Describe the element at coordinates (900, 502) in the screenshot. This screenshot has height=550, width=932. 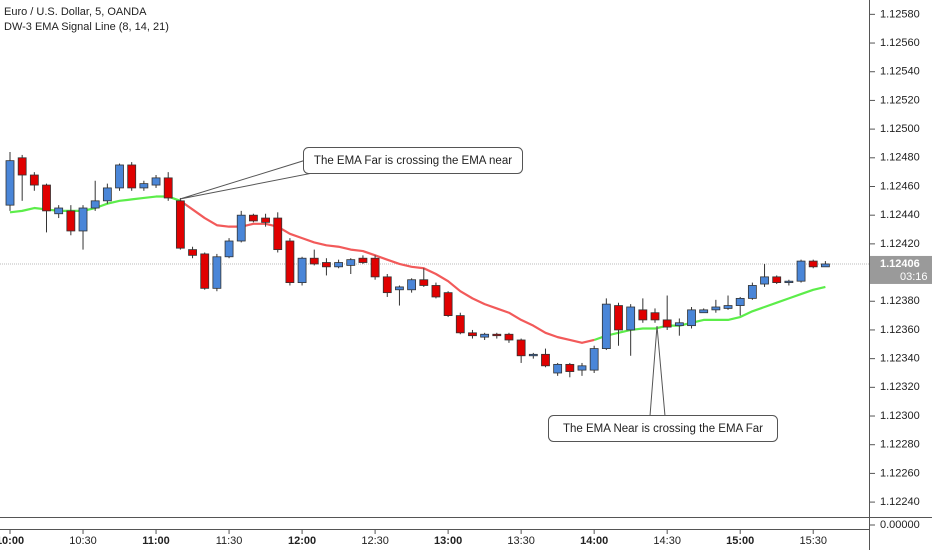
I see `y-tick-label: 1.12240` at that location.